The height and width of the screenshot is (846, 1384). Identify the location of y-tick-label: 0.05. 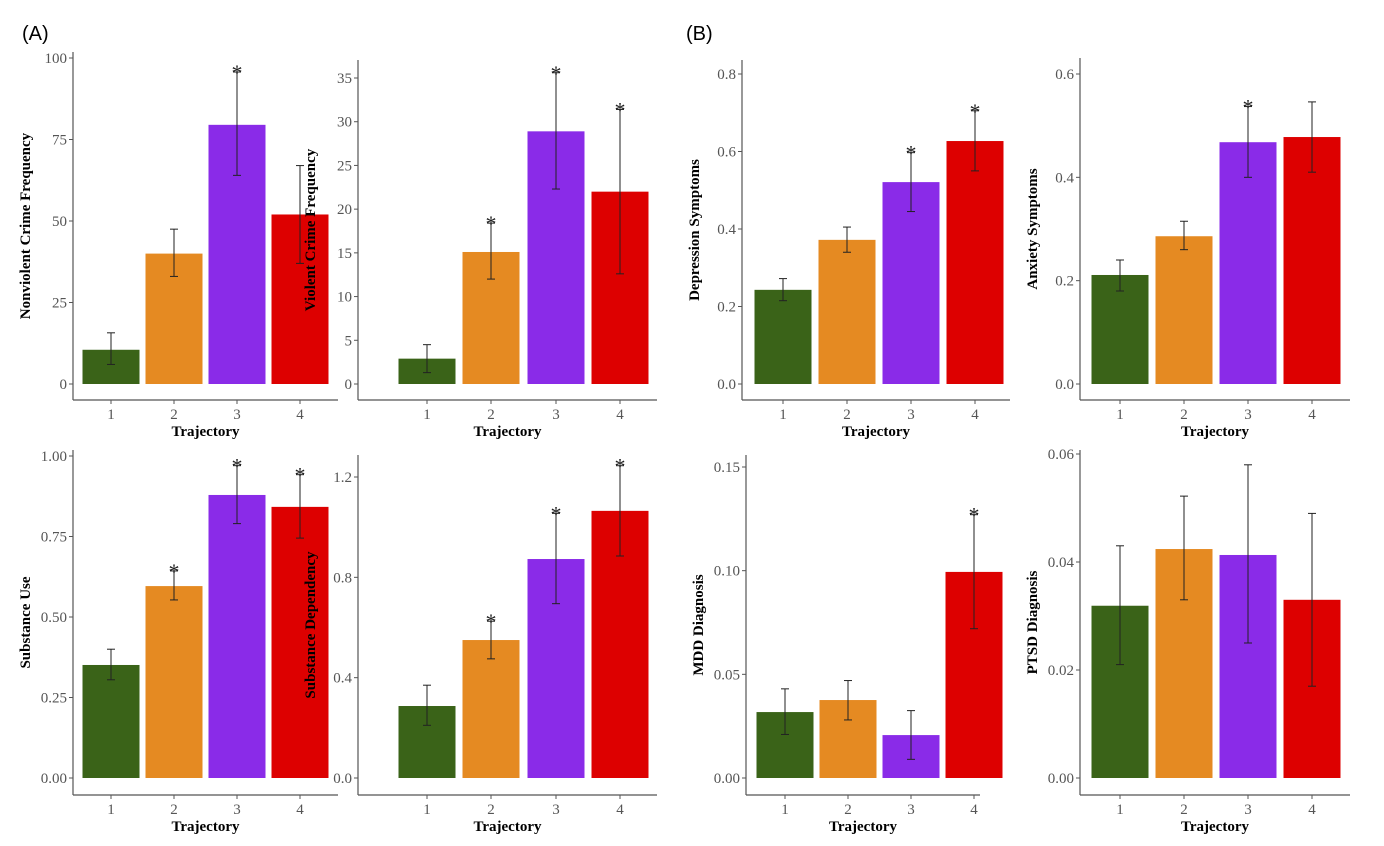
(727, 675).